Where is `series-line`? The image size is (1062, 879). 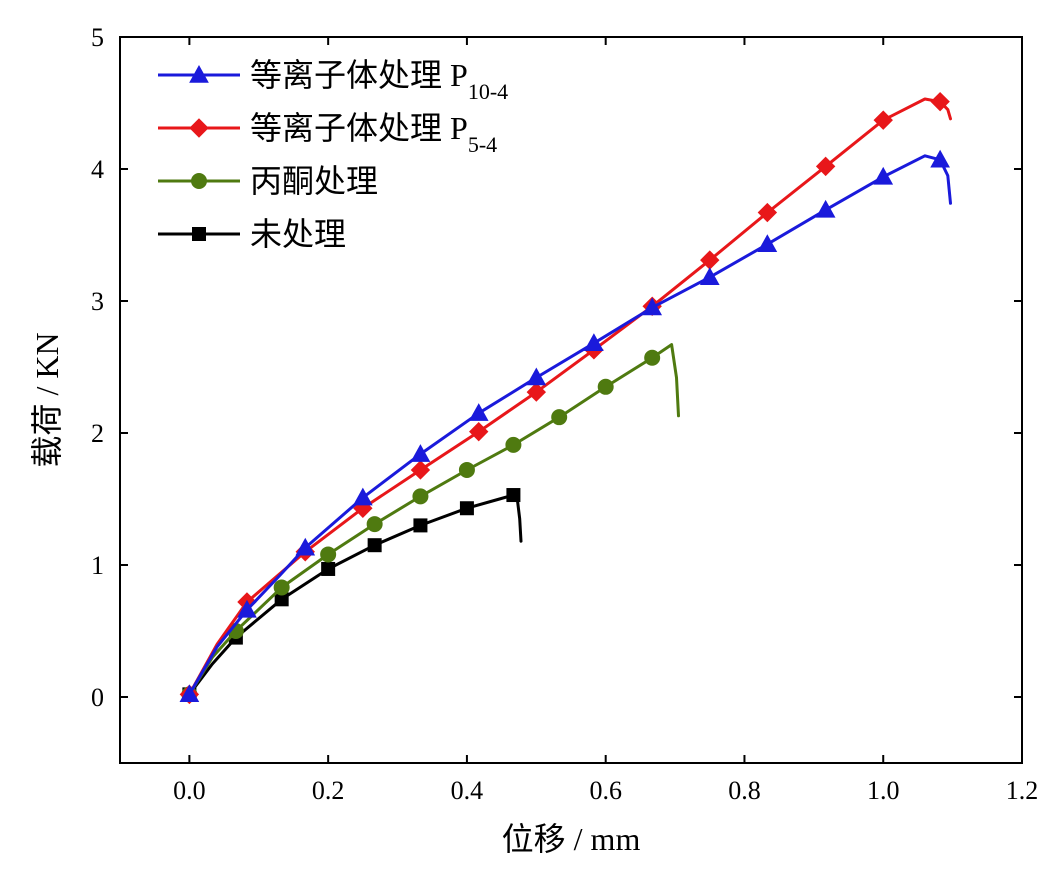 series-line is located at coordinates (355, 594).